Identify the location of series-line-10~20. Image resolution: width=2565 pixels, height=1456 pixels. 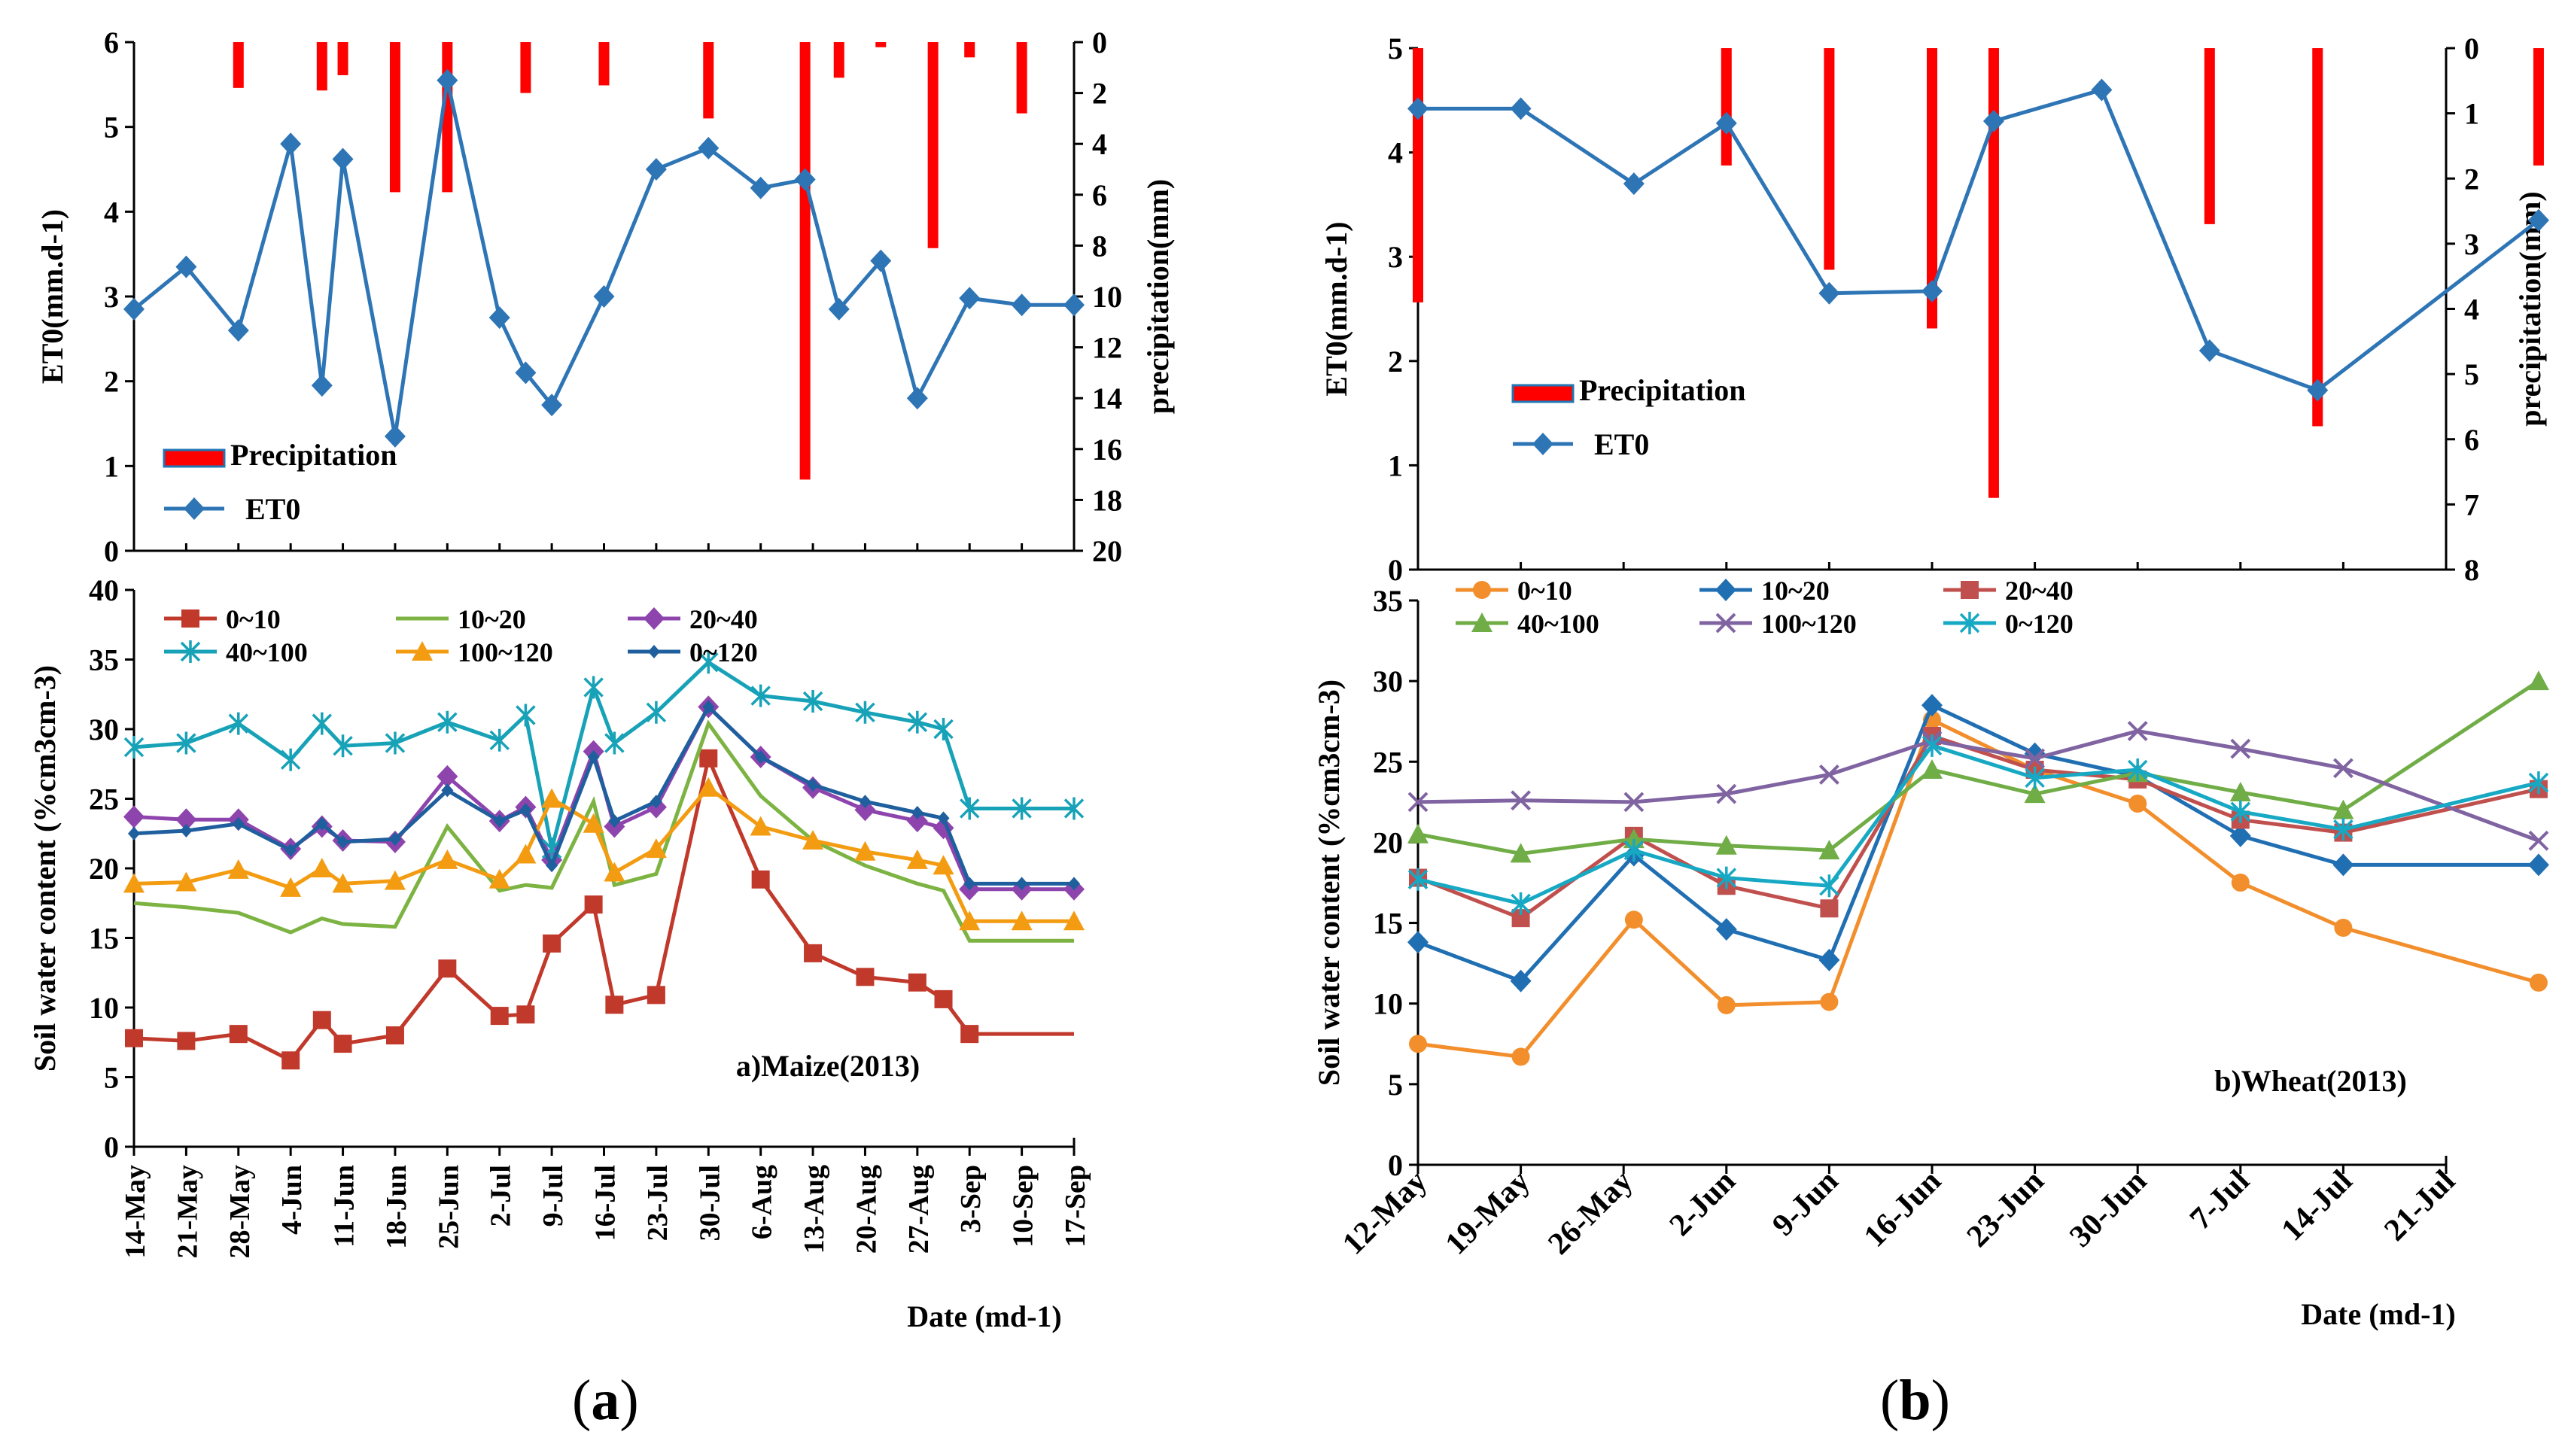
(603, 831).